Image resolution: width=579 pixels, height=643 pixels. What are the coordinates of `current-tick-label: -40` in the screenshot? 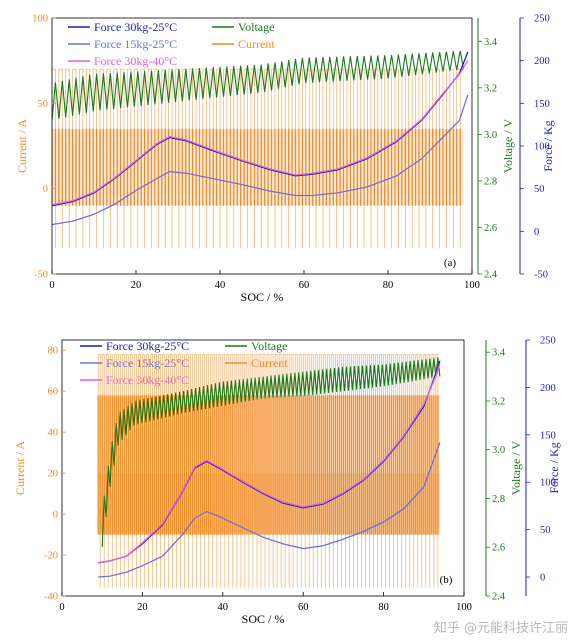 It's located at (51, 597).